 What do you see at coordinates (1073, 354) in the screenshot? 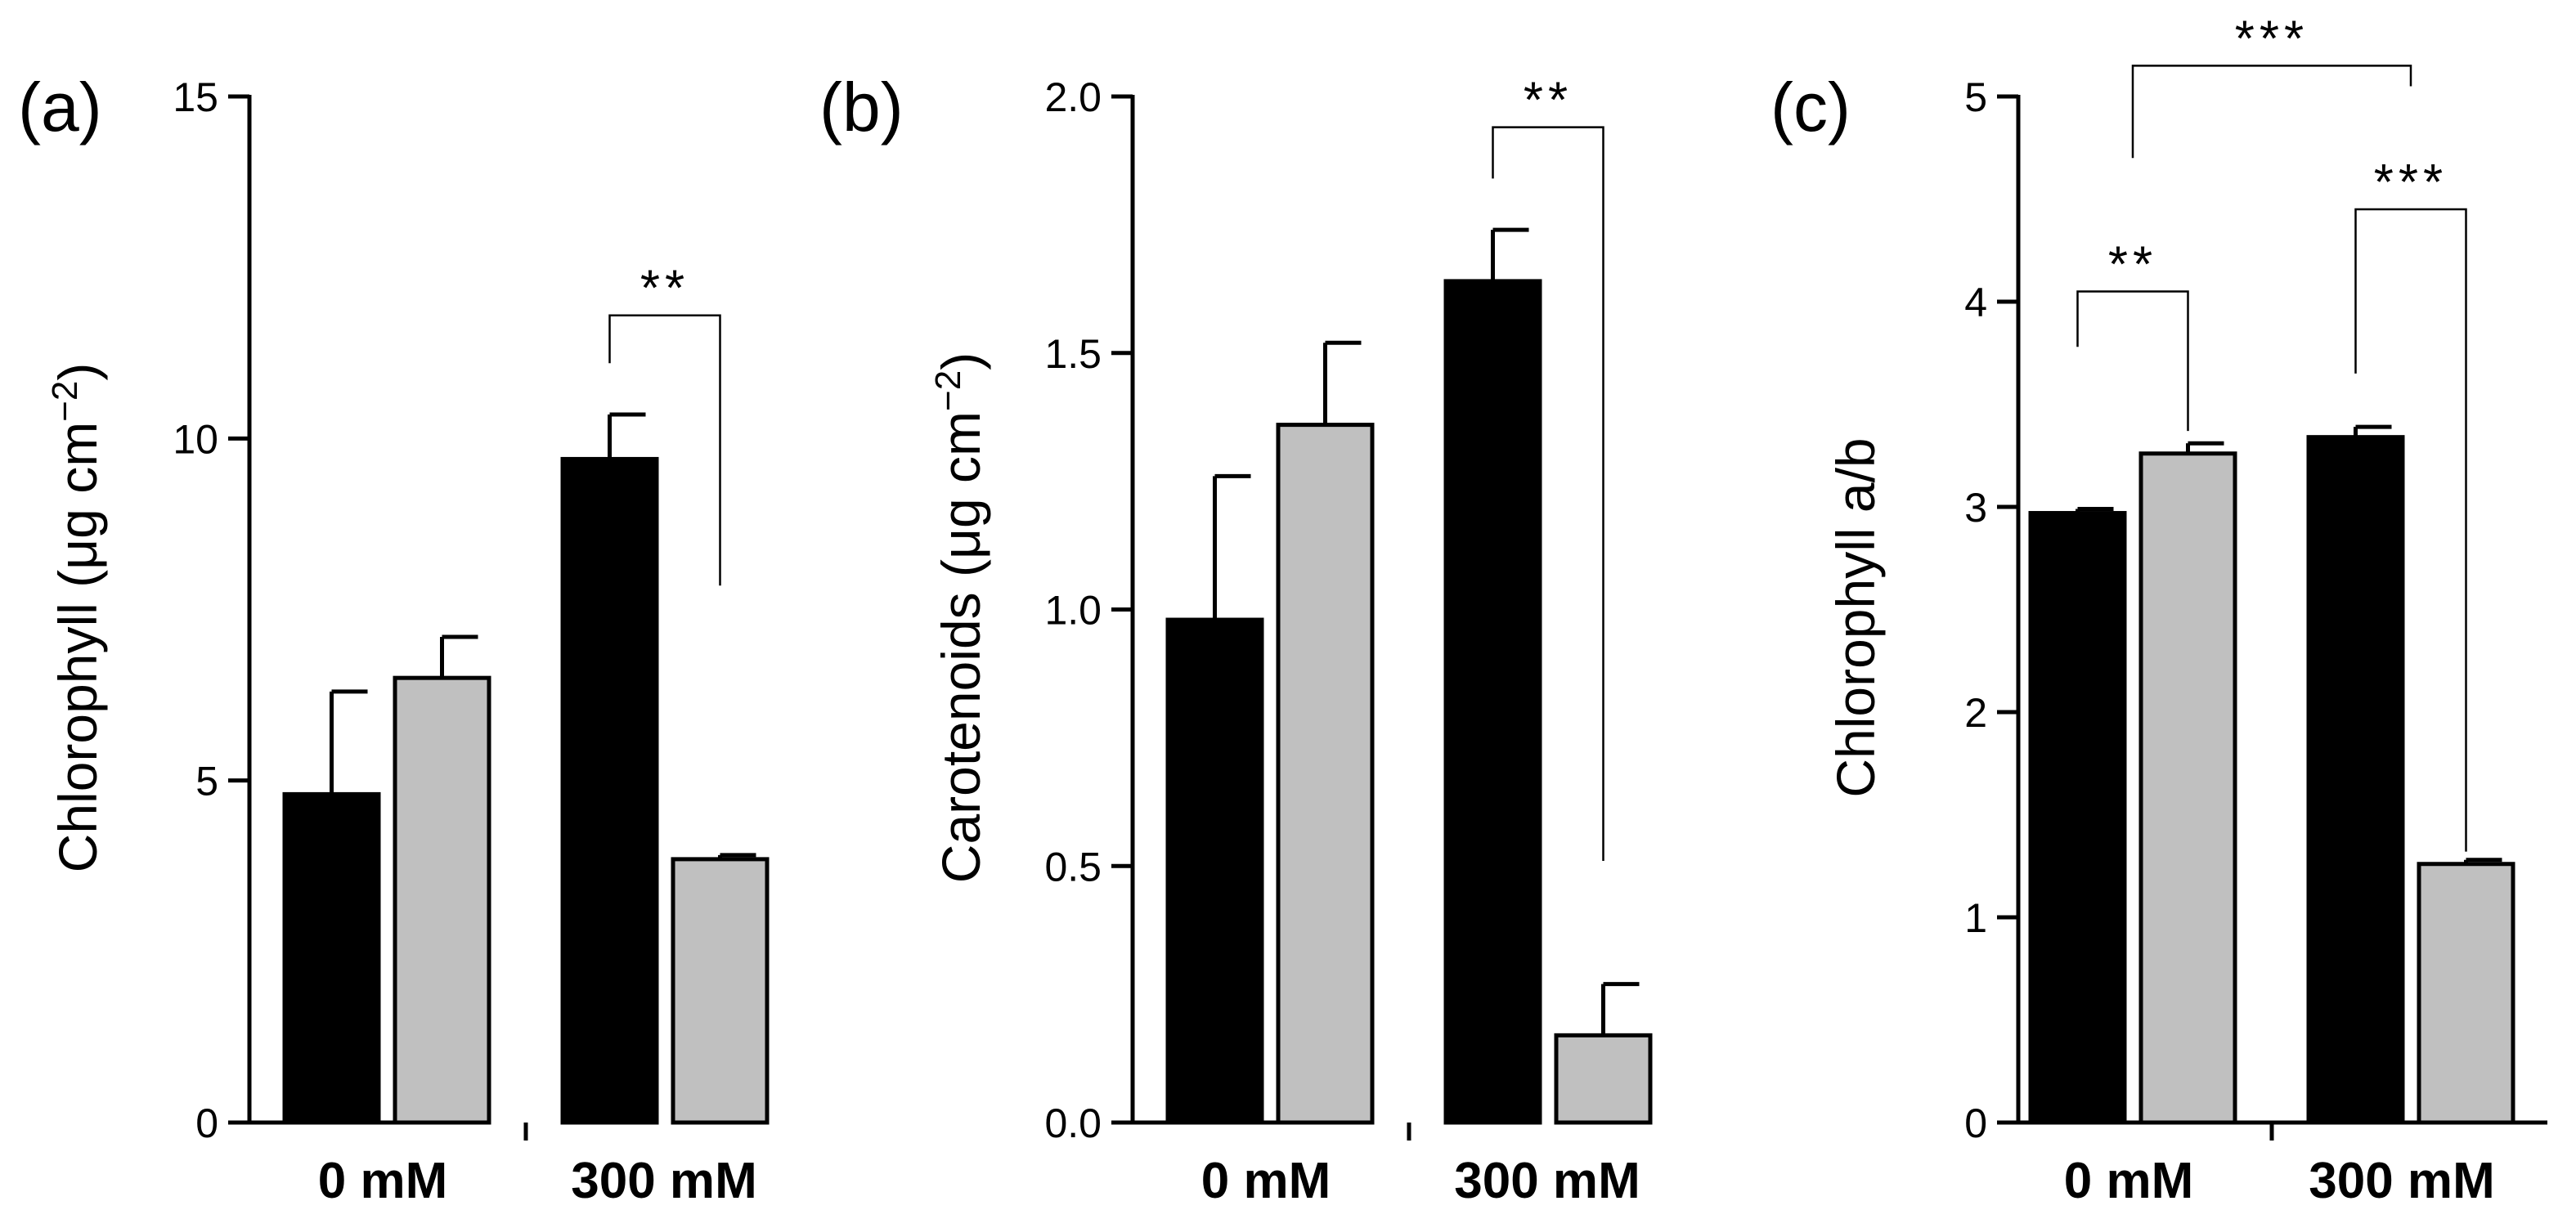
I see `y-tick-label: 1.5` at bounding box center [1073, 354].